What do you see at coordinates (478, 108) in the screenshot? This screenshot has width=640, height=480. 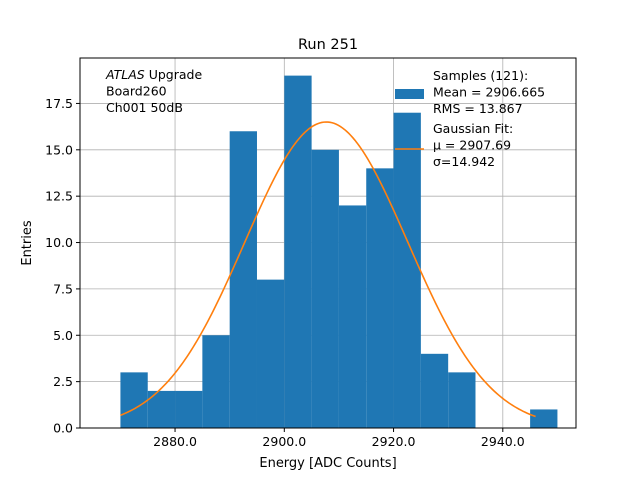 I see `legend-hist-text: RMS = 13.867` at bounding box center [478, 108].